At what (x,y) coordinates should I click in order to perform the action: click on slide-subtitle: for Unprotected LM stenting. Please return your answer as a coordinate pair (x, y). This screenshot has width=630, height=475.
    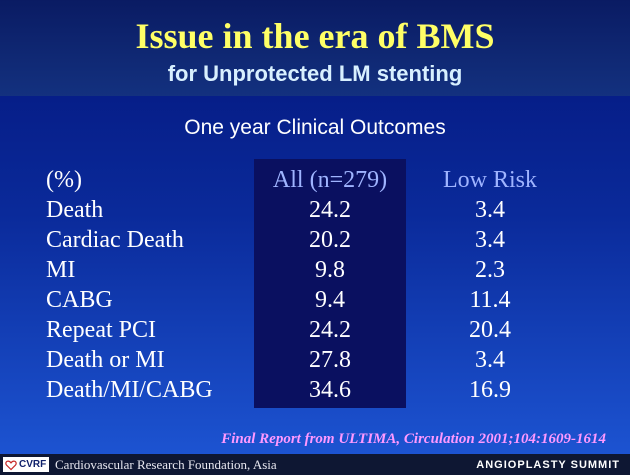
    Looking at the image, I should click on (315, 73).